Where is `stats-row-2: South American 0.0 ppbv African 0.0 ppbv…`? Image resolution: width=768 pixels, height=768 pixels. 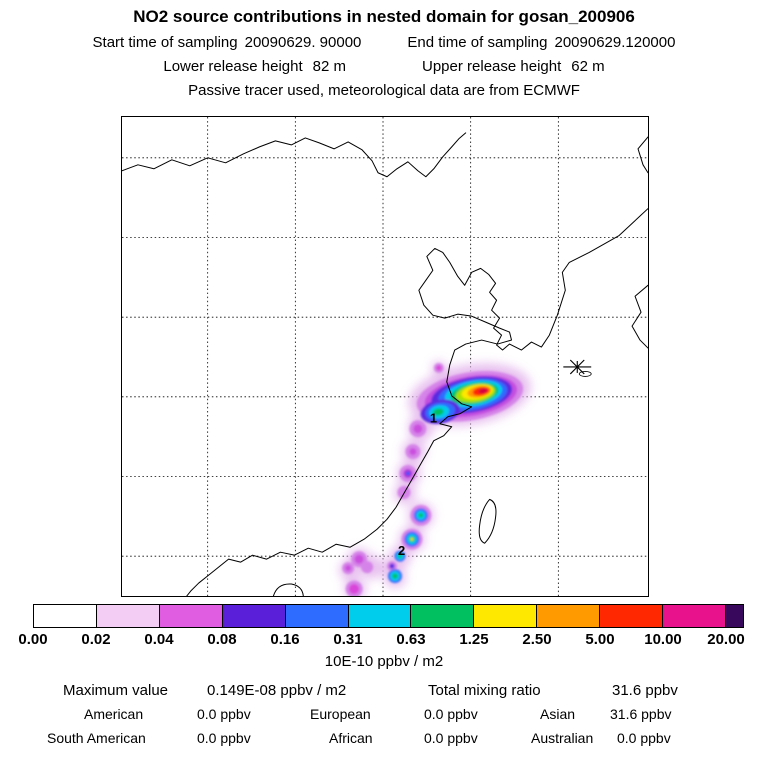 stats-row-2: South American 0.0 ppbv African 0.0 ppbv… is located at coordinates (384, 740).